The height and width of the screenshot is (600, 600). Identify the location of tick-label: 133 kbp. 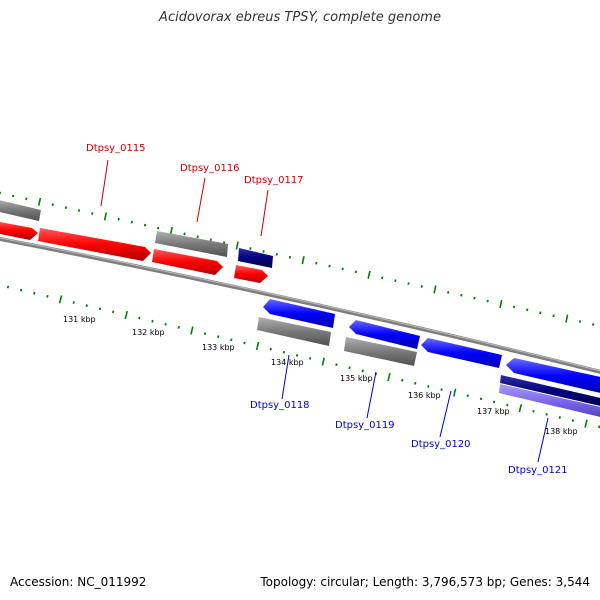
(218, 347).